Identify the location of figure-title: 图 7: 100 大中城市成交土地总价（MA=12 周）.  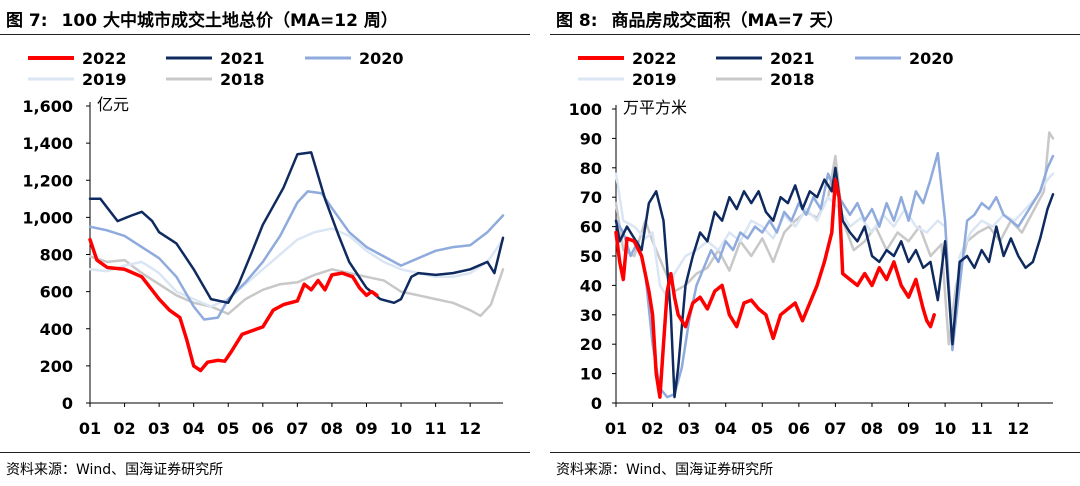
(202, 18).